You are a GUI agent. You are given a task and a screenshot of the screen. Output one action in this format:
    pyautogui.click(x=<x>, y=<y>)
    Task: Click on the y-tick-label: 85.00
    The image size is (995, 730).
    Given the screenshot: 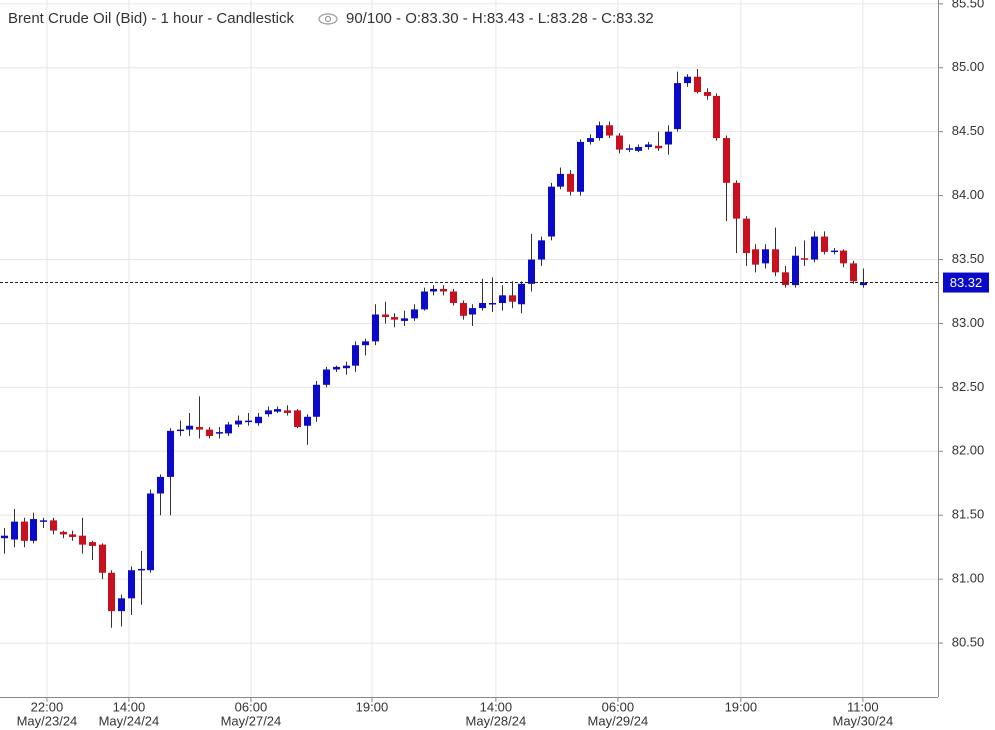 What is the action you would take?
    pyautogui.click(x=968, y=66)
    